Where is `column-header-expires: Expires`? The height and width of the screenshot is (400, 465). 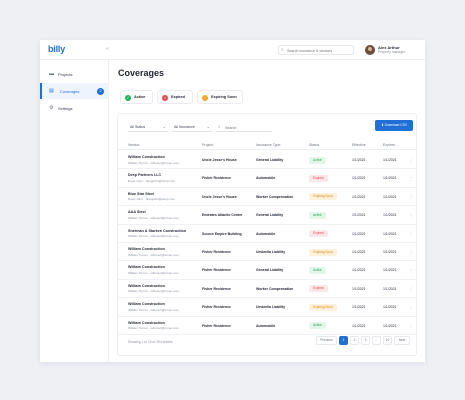 column-header-expires: Expires is located at coordinates (389, 145).